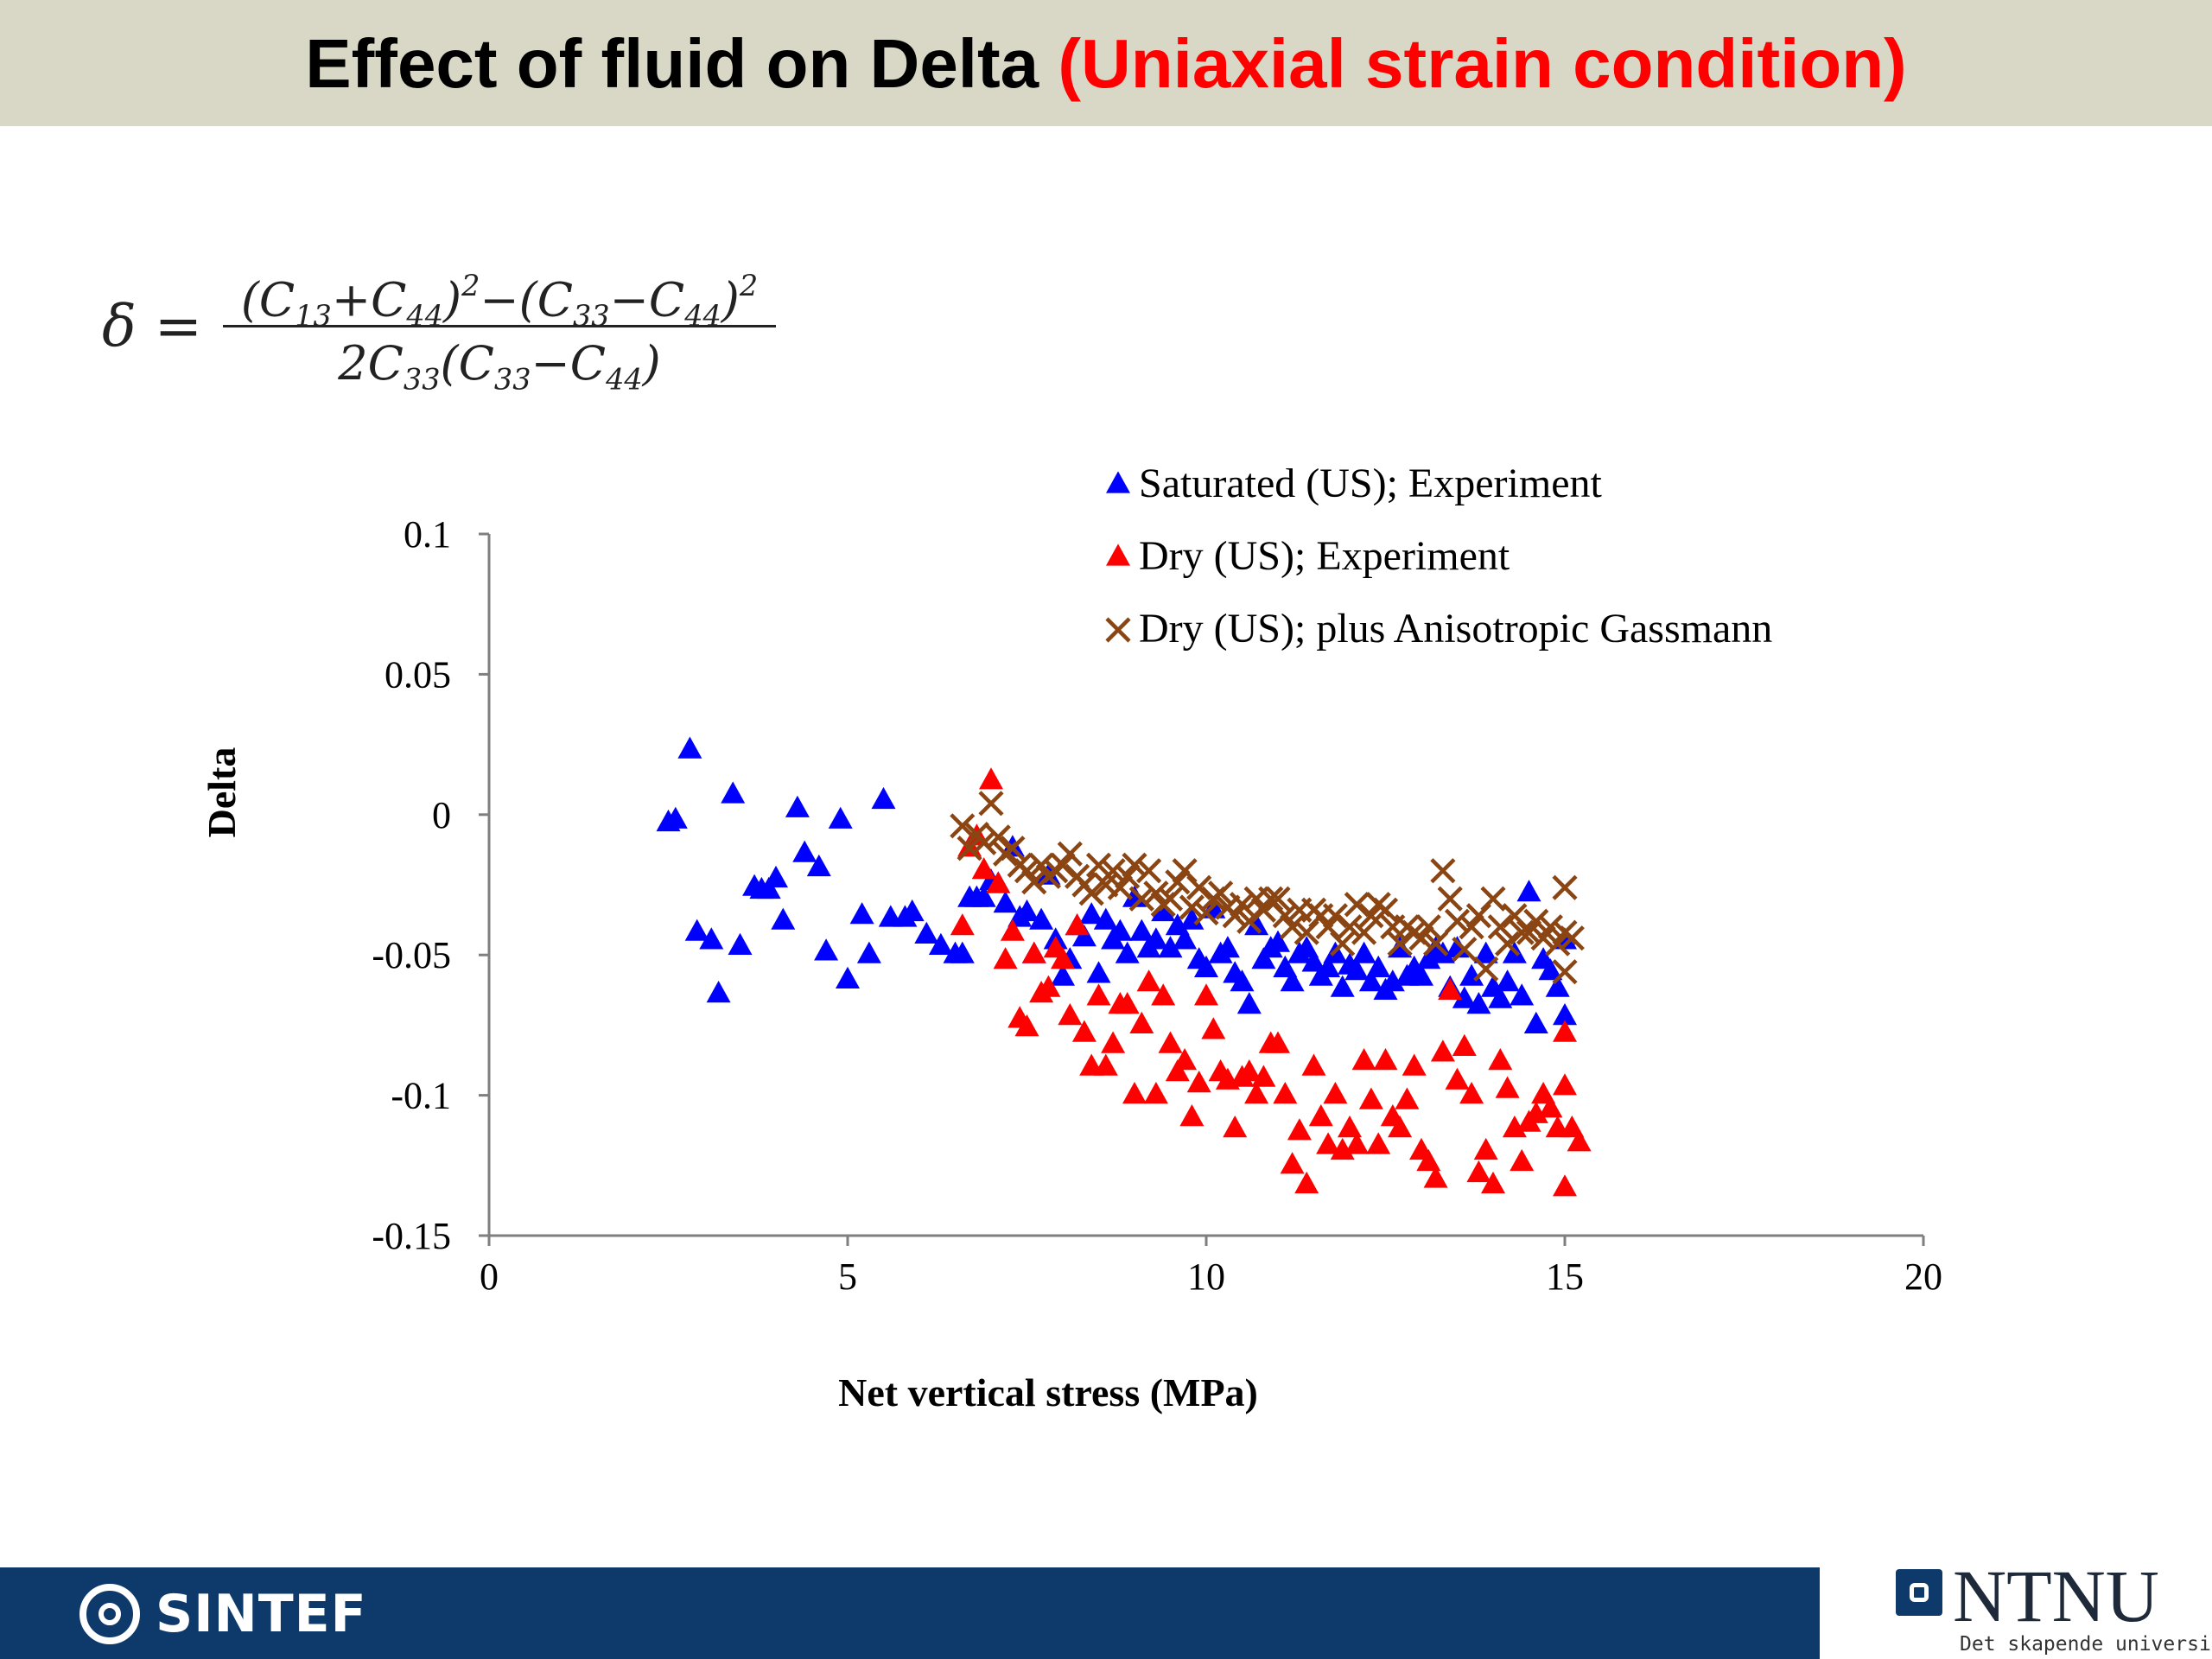  I want to click on sintef-wordmark: SINTEF, so click(261, 1614).